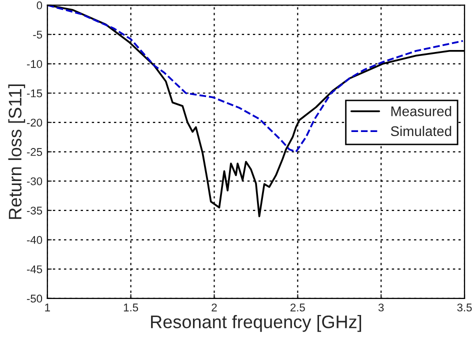 The height and width of the screenshot is (343, 474). What do you see at coordinates (421, 111) in the screenshot?
I see `legend-label: Measured` at bounding box center [421, 111].